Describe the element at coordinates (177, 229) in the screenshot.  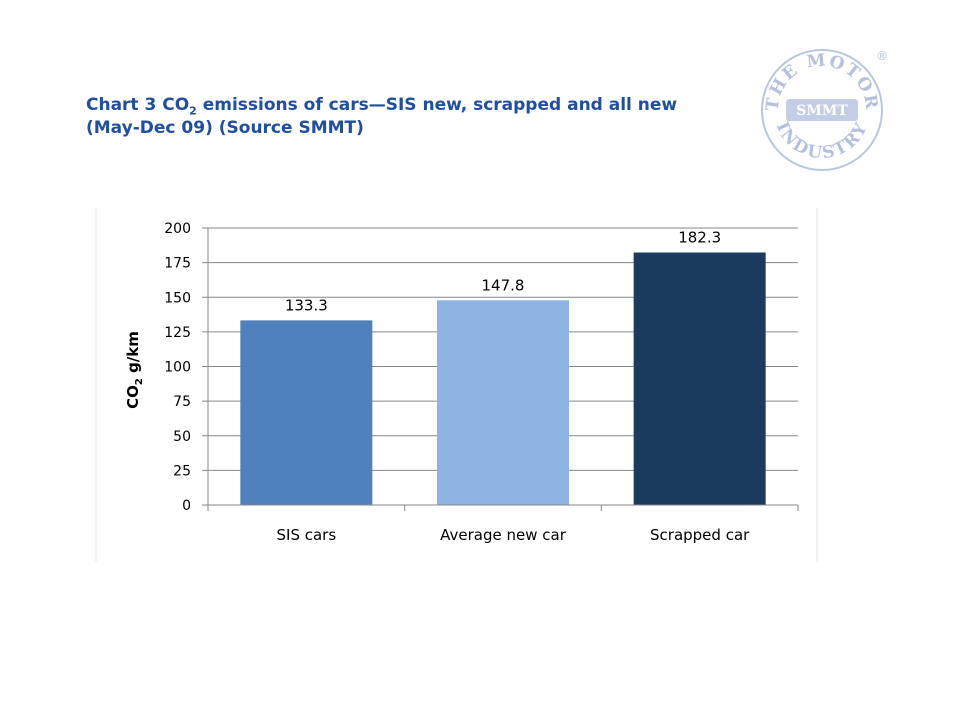
I see `y-tick-label: 200` at that location.